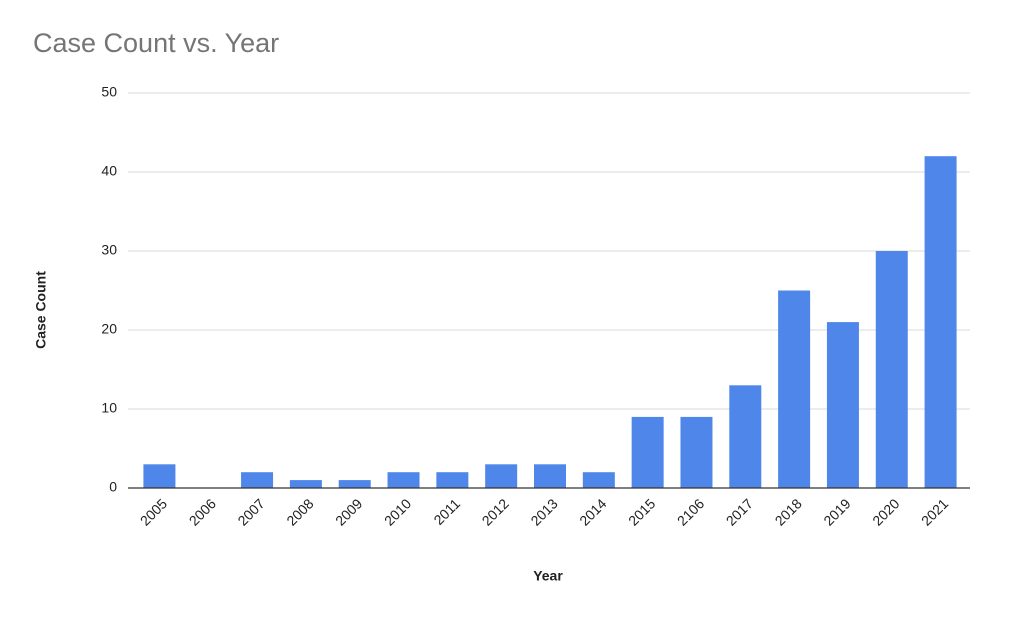 Image resolution: width=1022 pixels, height=620 pixels. What do you see at coordinates (113, 487) in the screenshot?
I see `y-tick-label: 0` at bounding box center [113, 487].